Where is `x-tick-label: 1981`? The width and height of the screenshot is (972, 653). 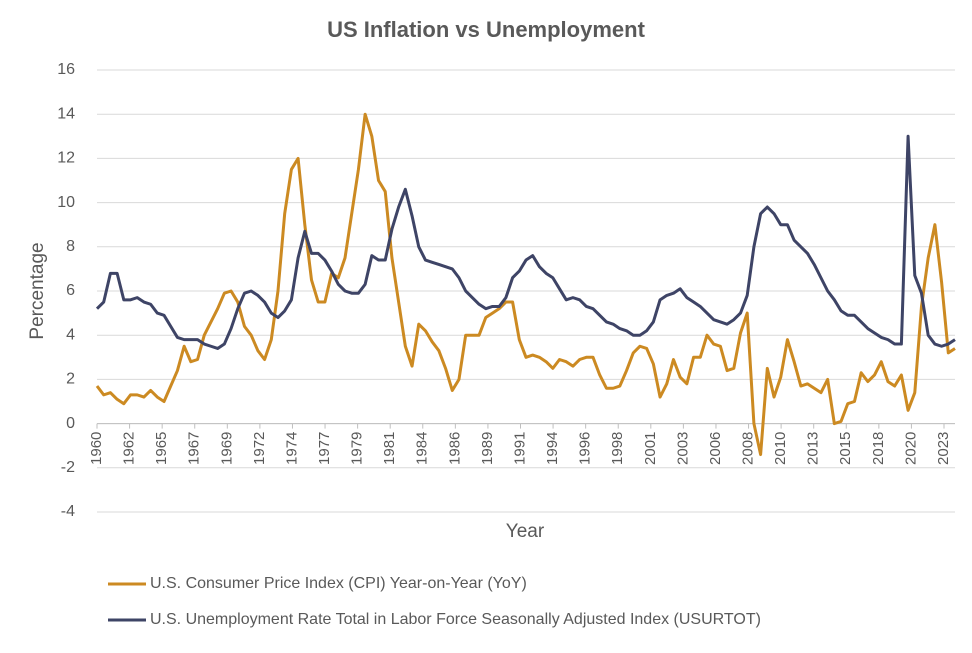
x-tick-label: 1981 is located at coordinates (389, 448).